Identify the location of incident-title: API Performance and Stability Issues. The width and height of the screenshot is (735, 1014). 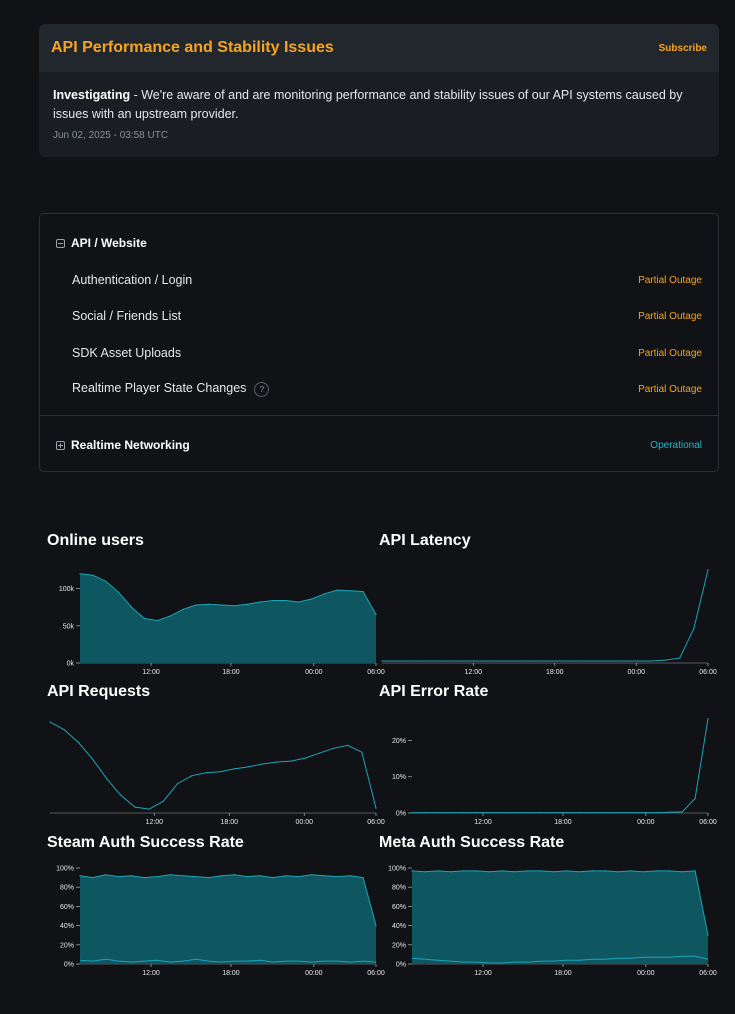
(192, 47).